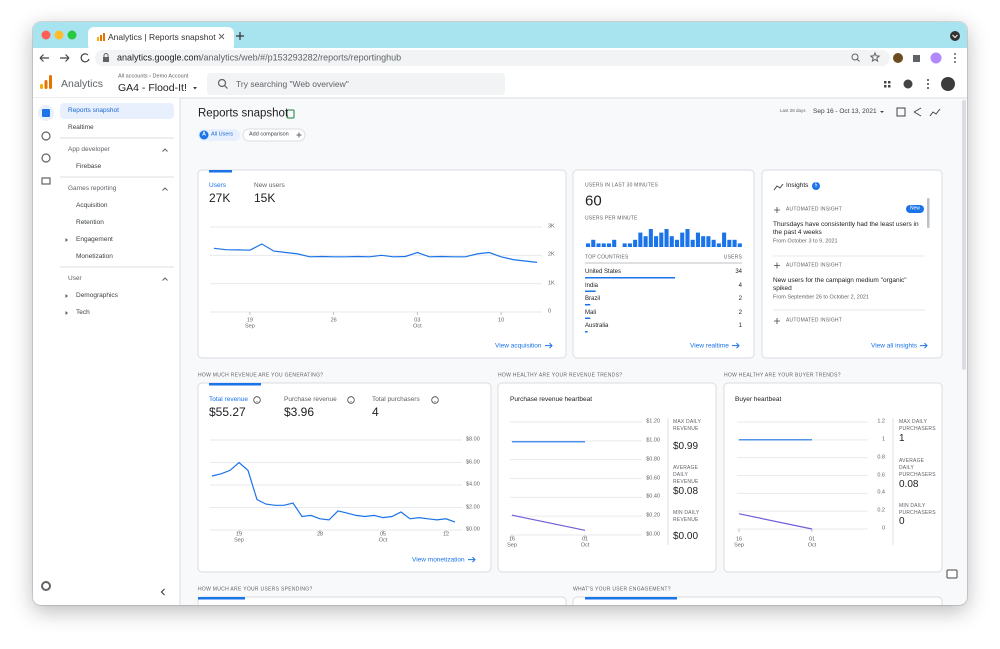  I want to click on nav-item: Acquisition, so click(92, 205).